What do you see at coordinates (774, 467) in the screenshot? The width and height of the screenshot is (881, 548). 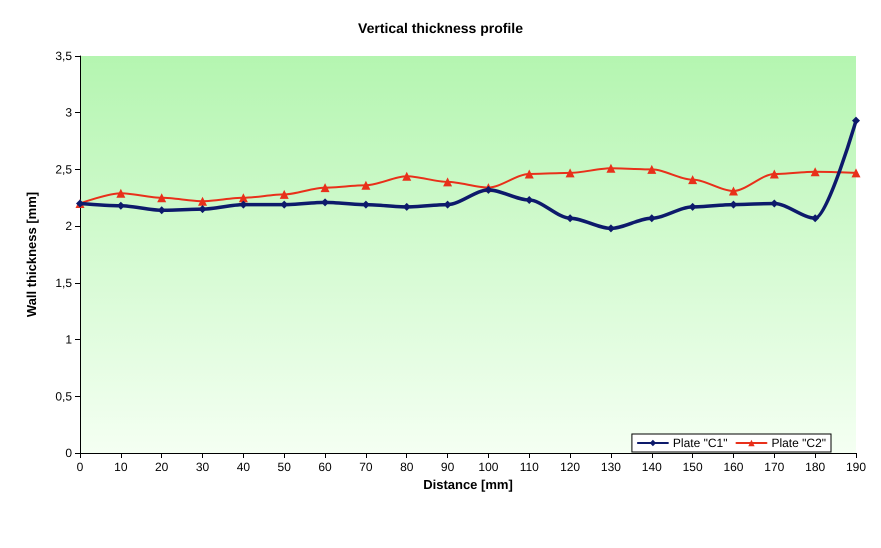 I see `x-tick-label: 170` at bounding box center [774, 467].